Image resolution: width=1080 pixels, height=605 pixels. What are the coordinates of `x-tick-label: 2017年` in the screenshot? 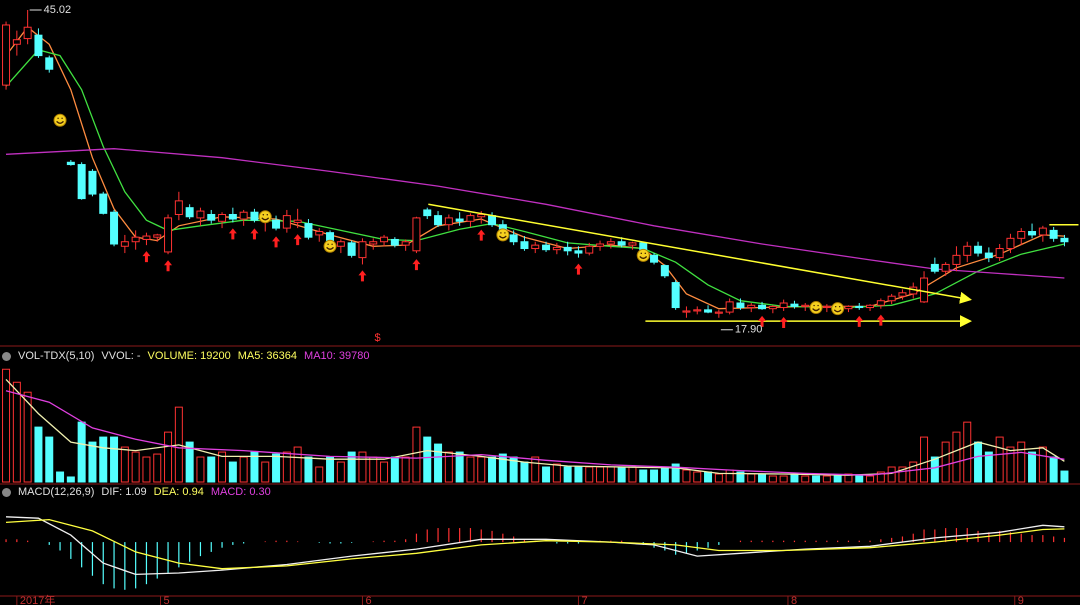 It's located at (37, 599).